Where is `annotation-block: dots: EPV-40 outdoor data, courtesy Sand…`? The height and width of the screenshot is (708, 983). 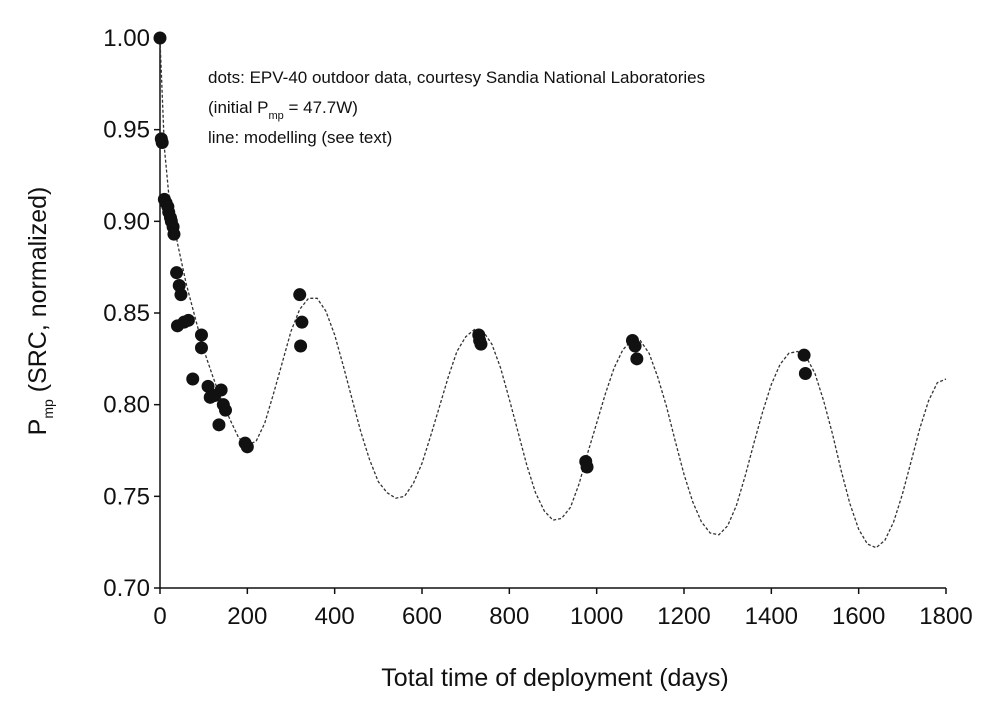
annotation-block: dots: EPV-40 outdoor data, courtesy Sand… is located at coordinates (456, 107).